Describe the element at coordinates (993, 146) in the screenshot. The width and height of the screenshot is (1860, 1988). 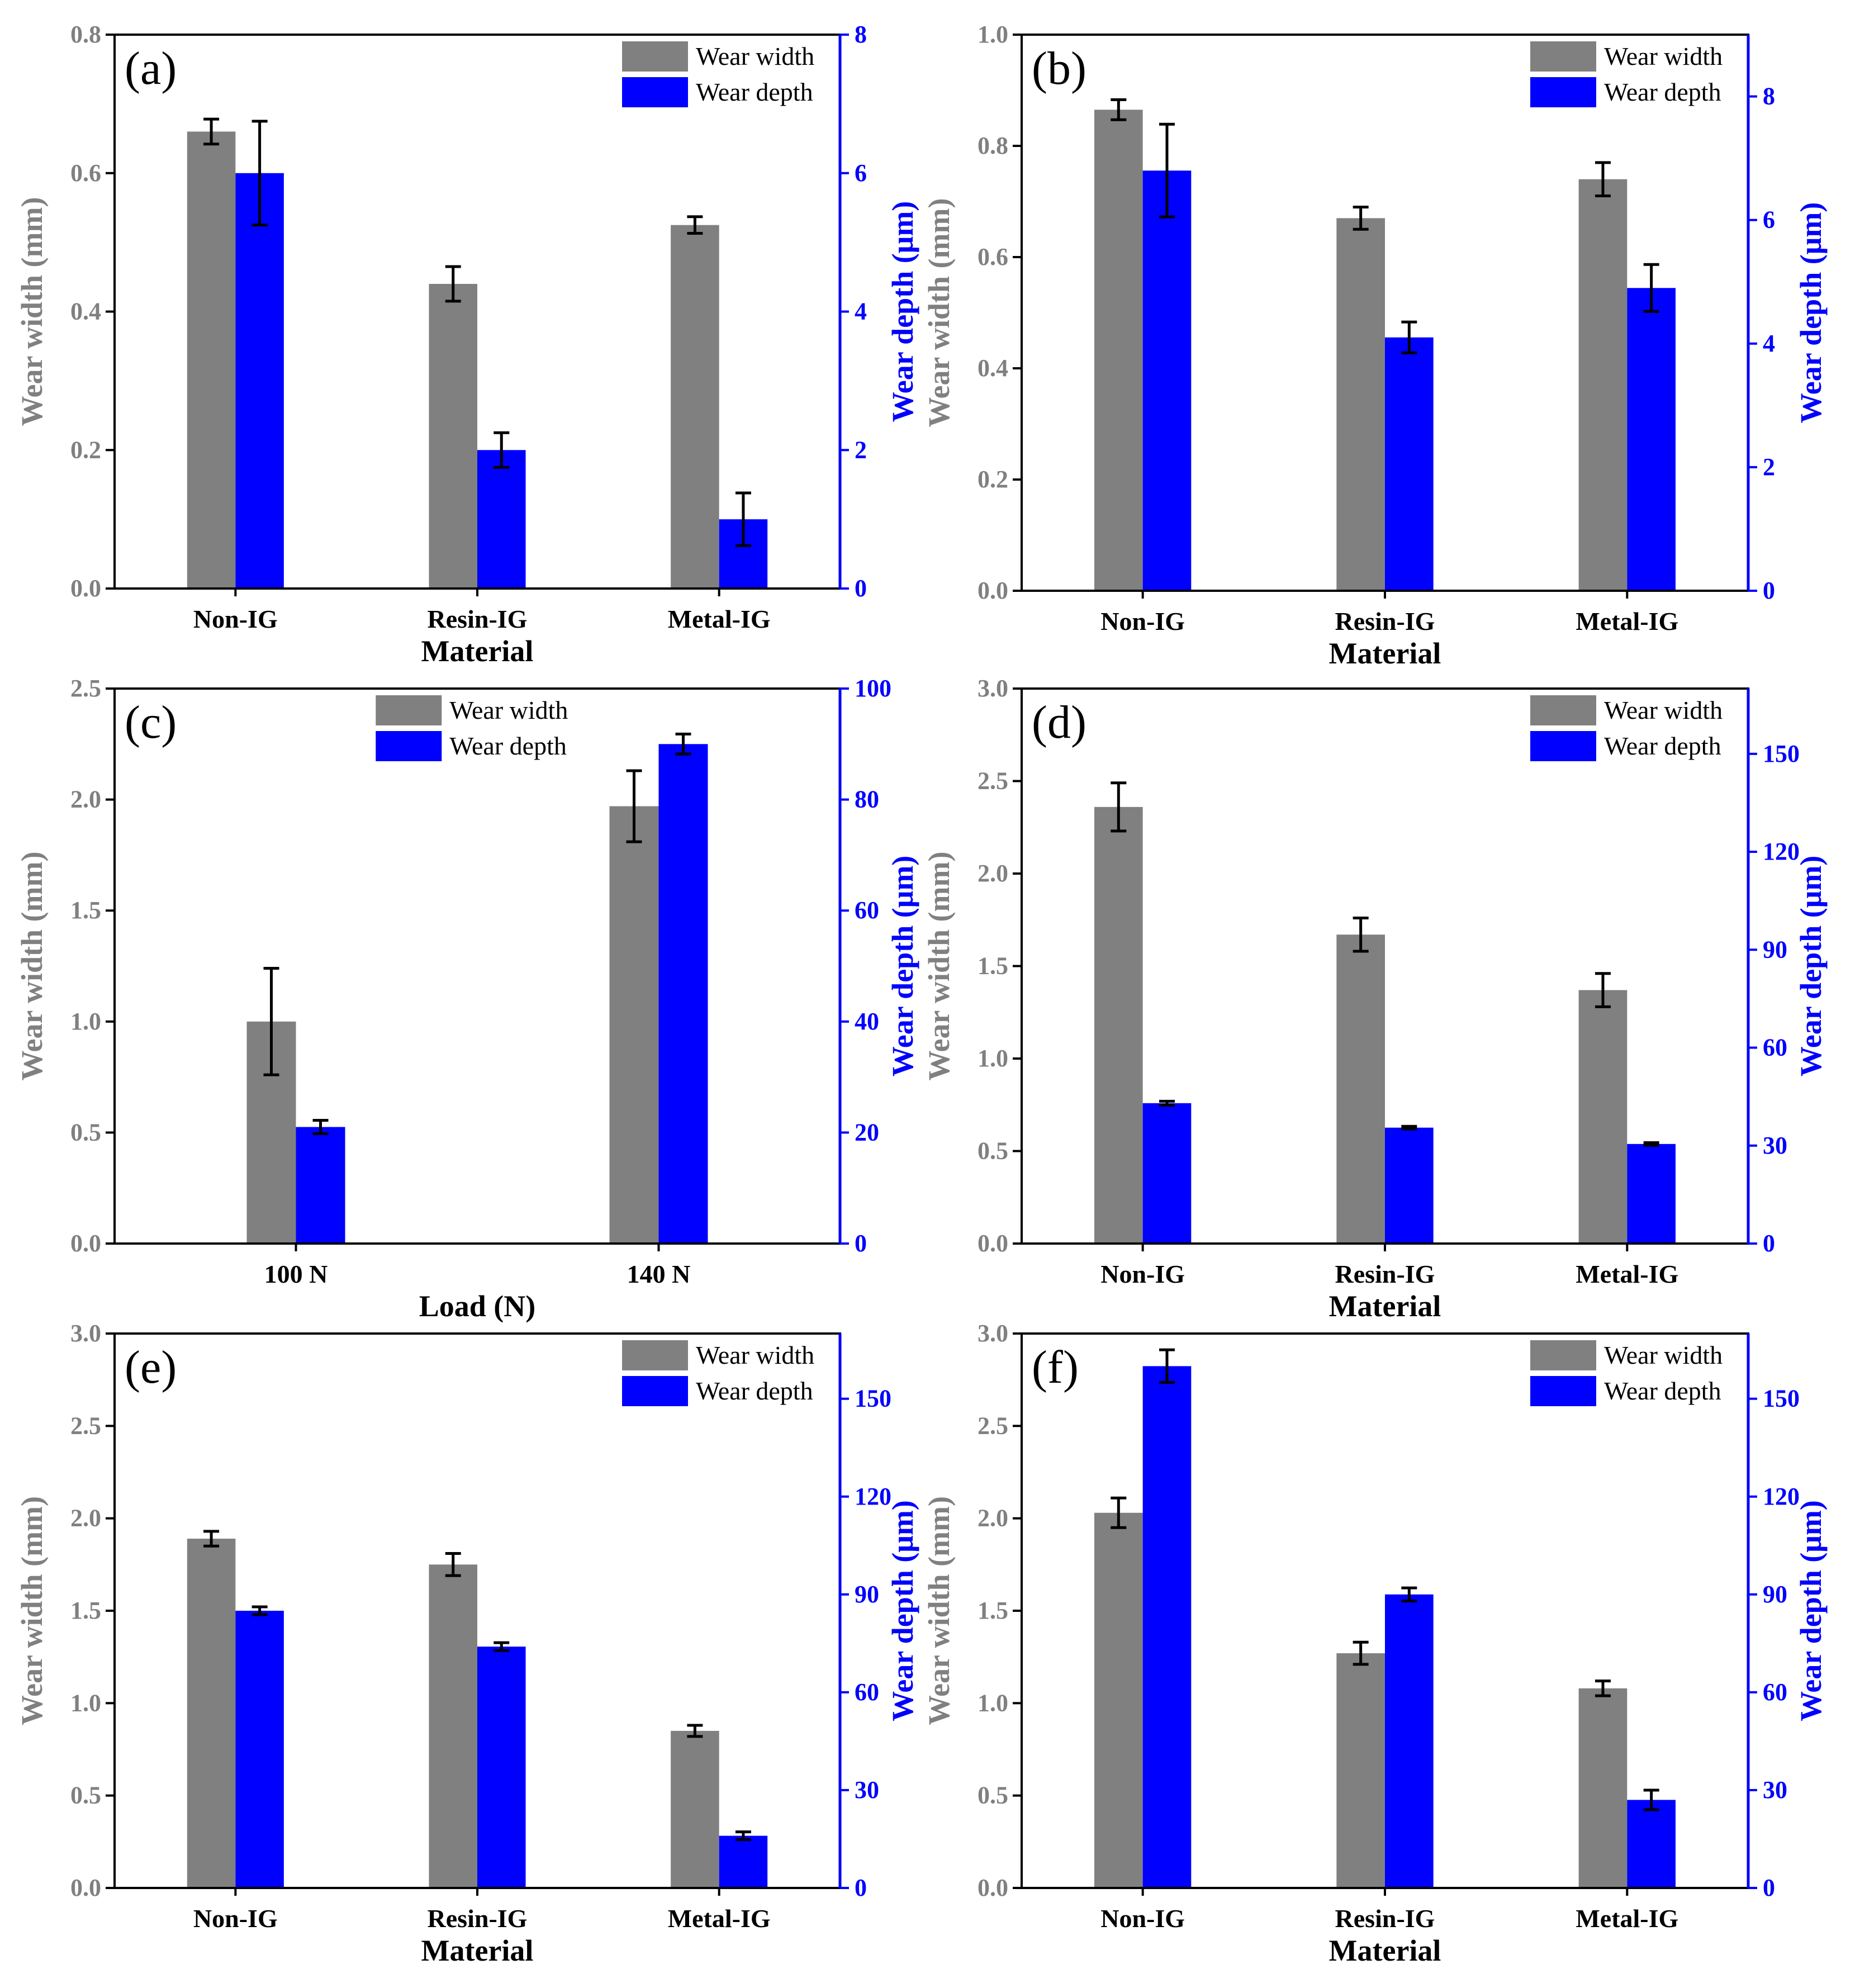
I see `left-tick-label: 0.8` at that location.